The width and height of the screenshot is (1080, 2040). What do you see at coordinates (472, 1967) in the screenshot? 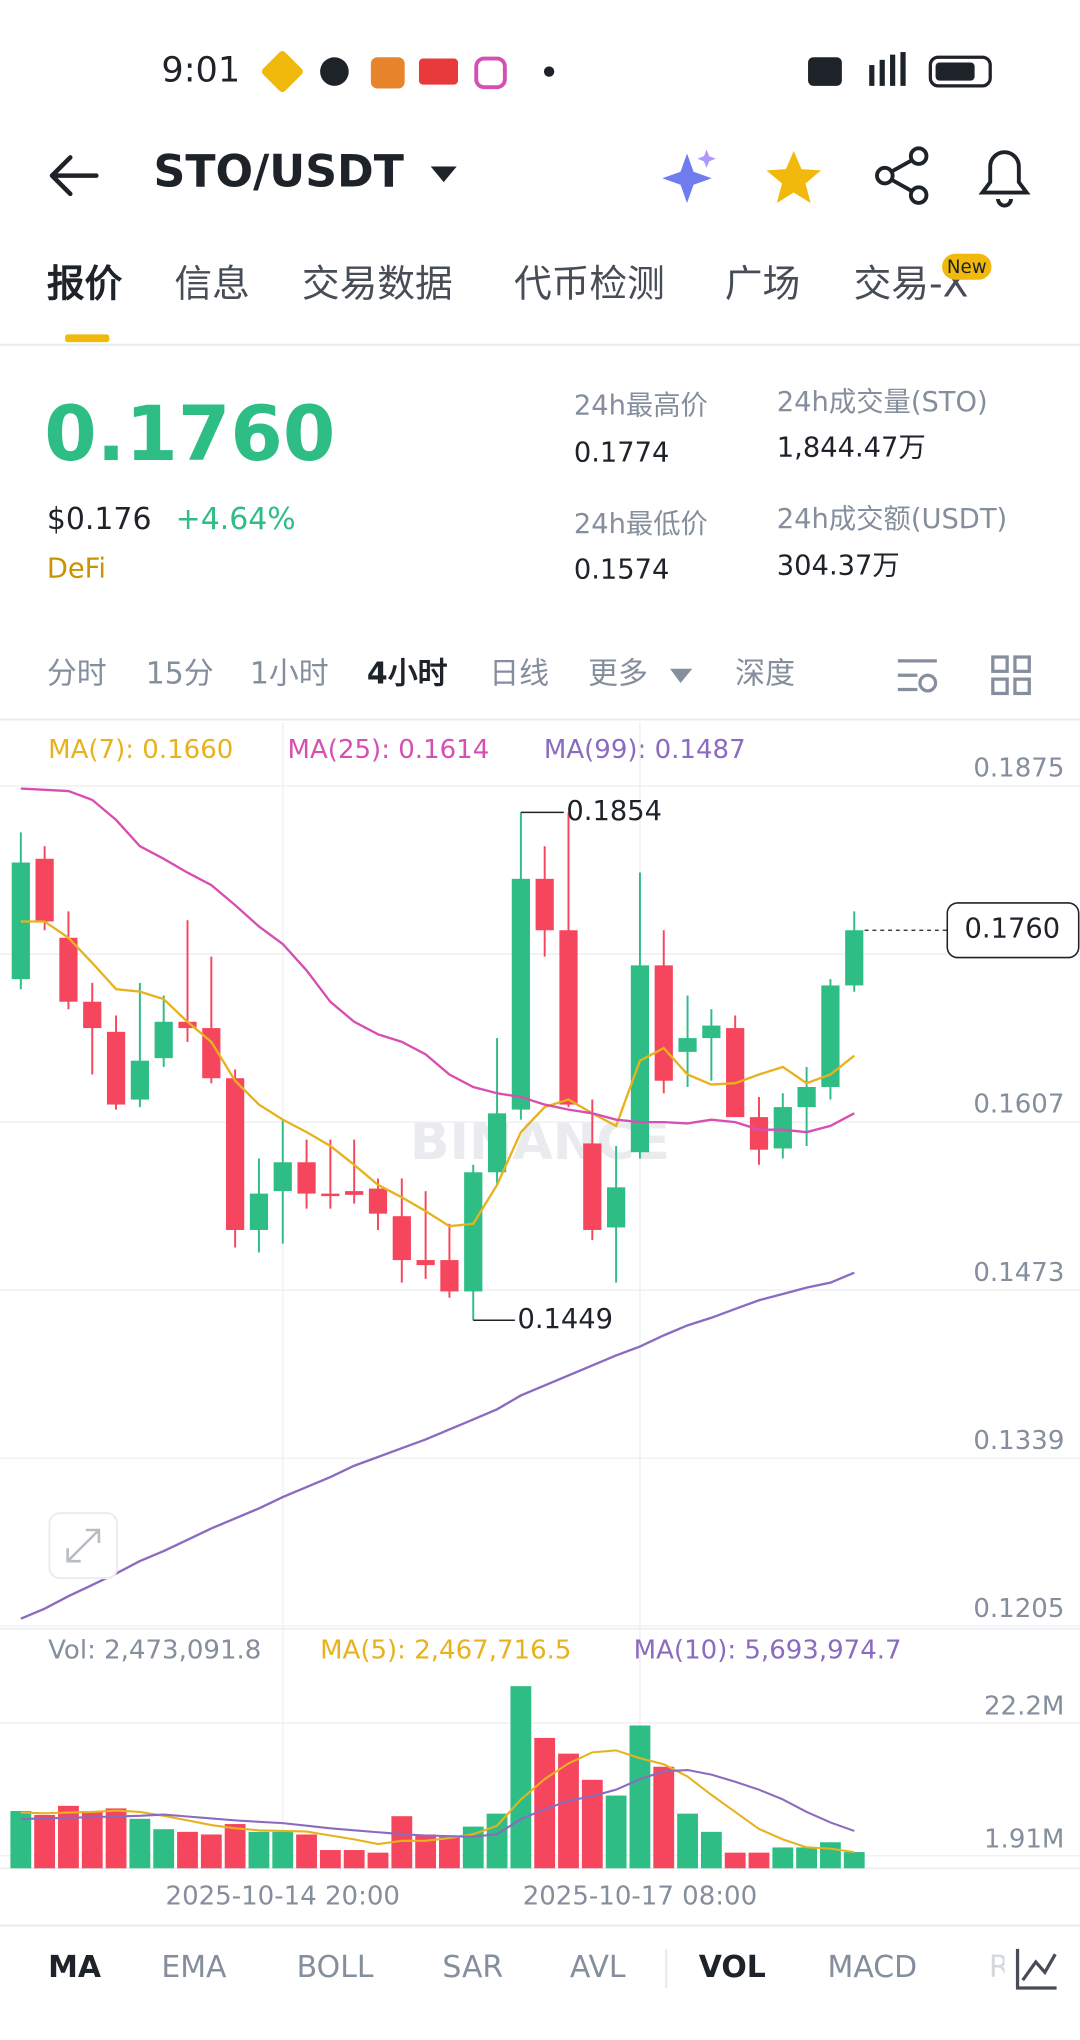
I see `indicator: SAR` at bounding box center [472, 1967].